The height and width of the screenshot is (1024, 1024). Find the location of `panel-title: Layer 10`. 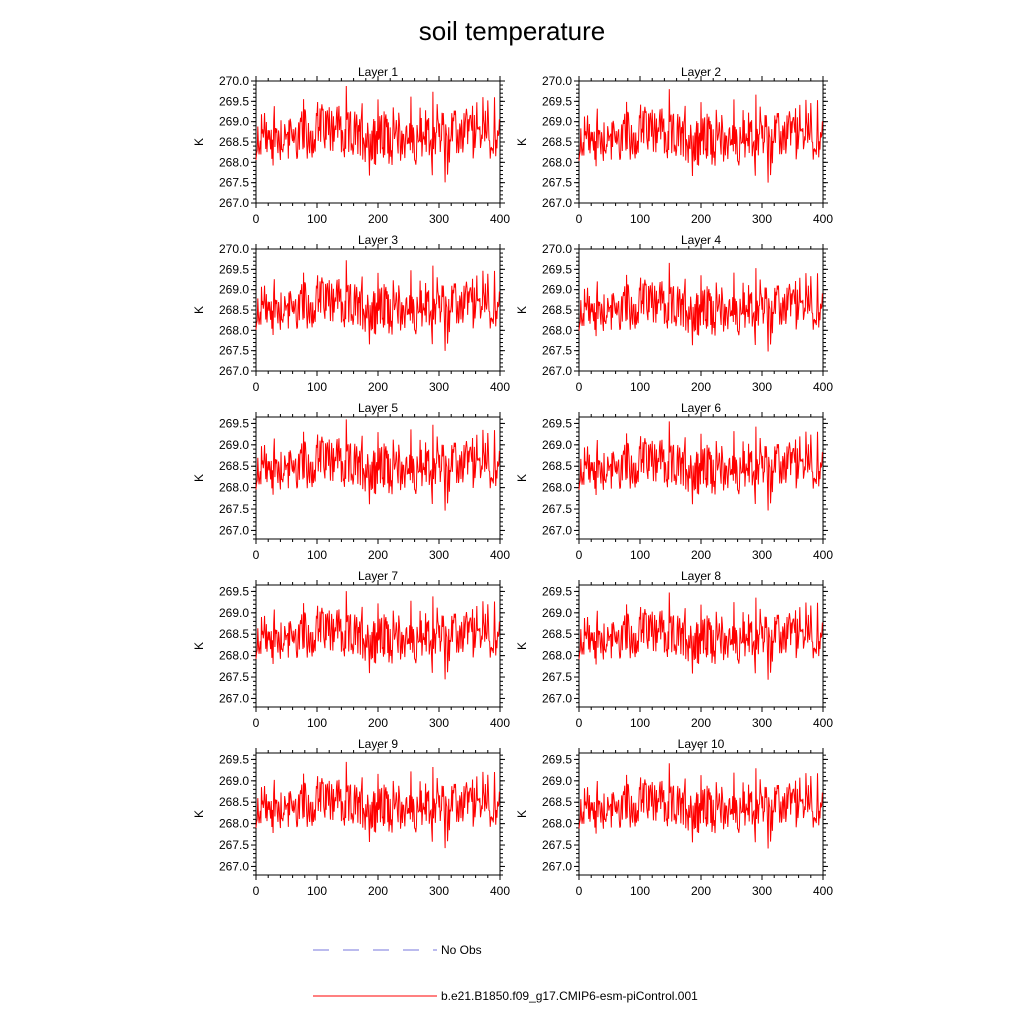

panel-title: Layer 10 is located at coordinates (701, 744).